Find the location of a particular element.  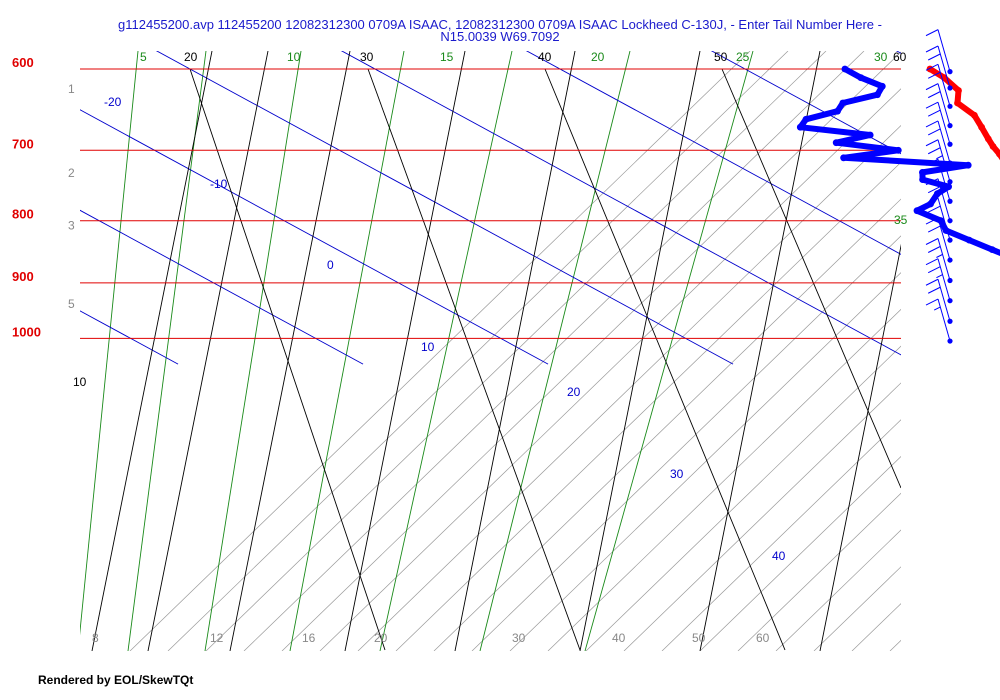

height-label: 3 is located at coordinates (71, 225).